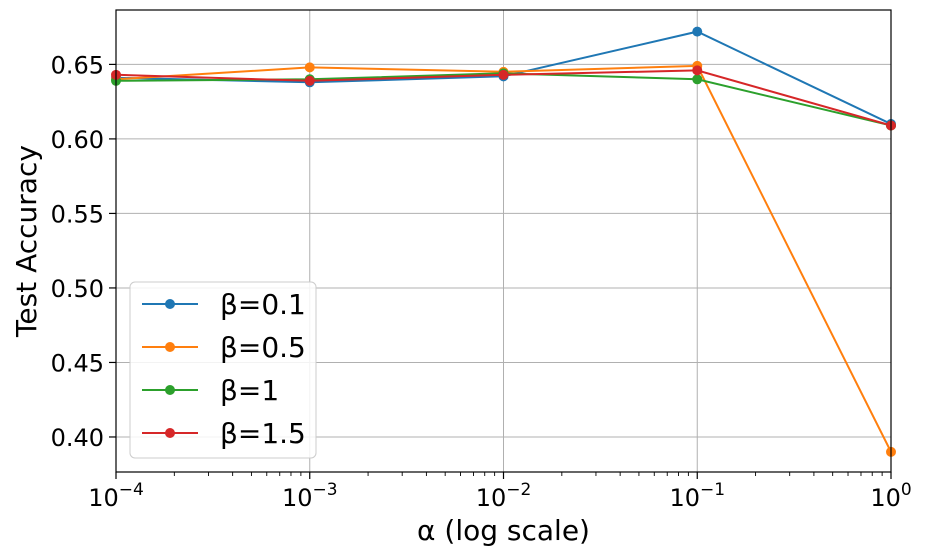  Describe the element at coordinates (324, 490) in the screenshot. I see `x-tick-exponent: −3` at that location.